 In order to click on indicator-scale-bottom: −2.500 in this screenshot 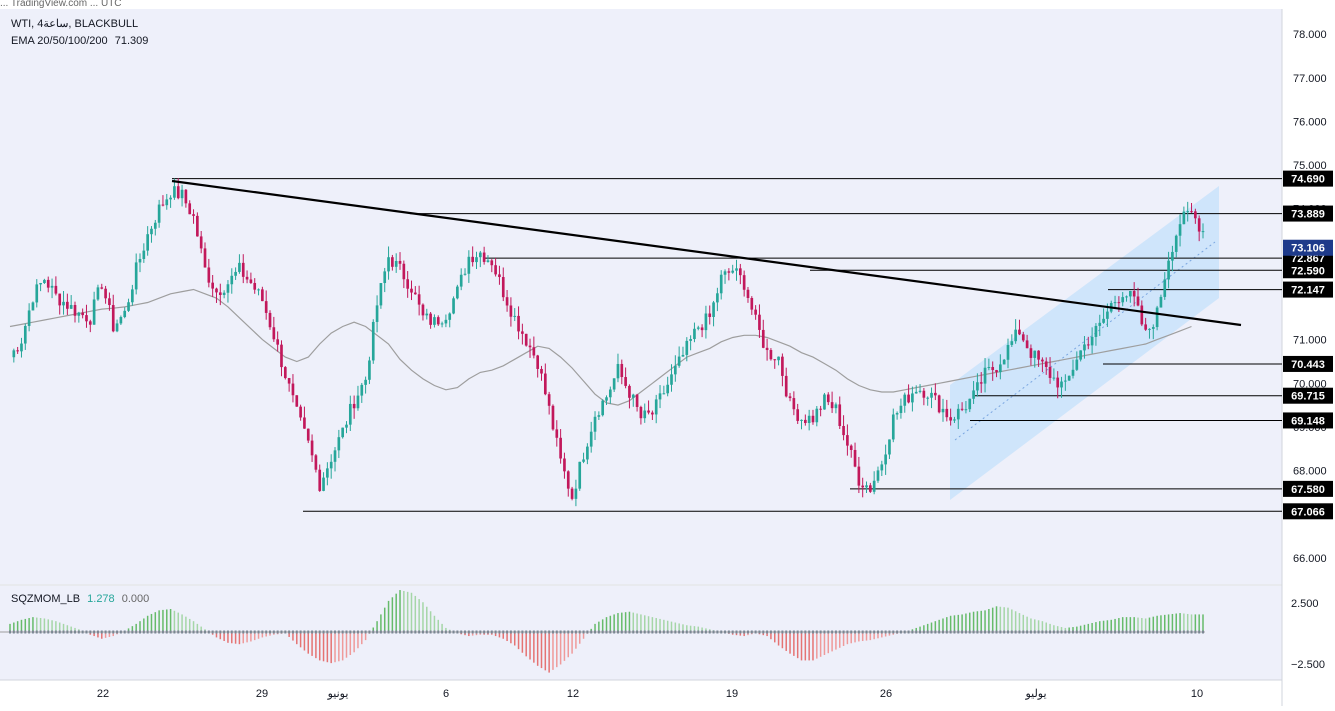, I will do `click(1308, 665)`.